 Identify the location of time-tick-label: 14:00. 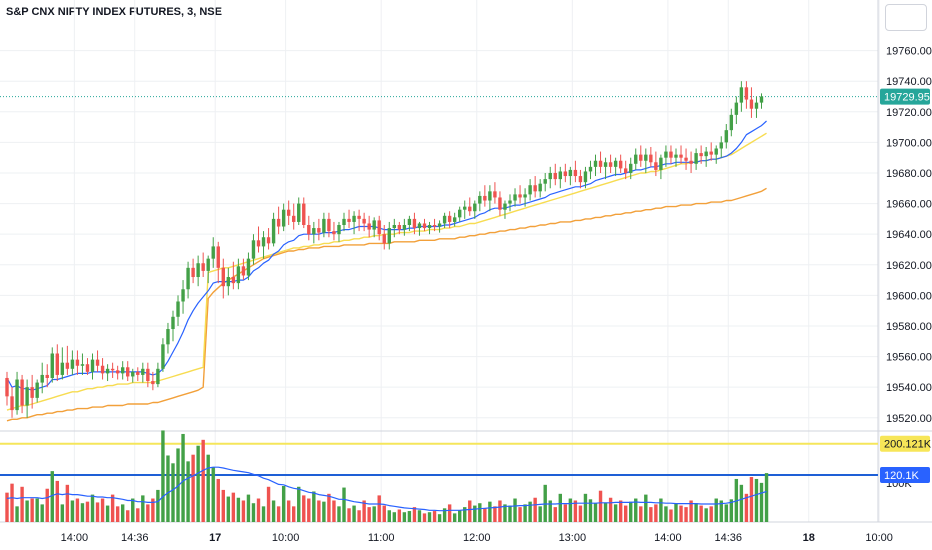
(668, 538).